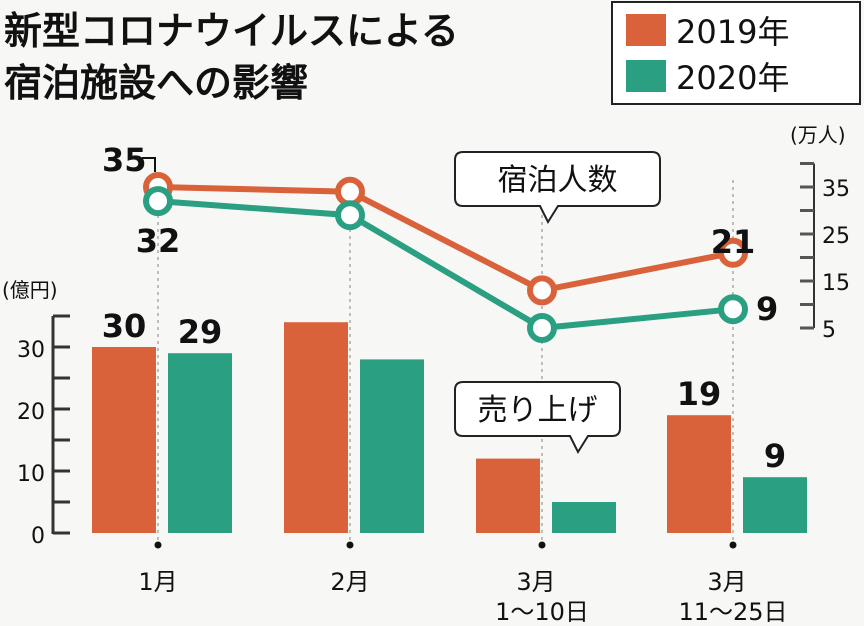  Describe the element at coordinates (31, 474) in the screenshot. I see `left-tick-label: 10` at that location.